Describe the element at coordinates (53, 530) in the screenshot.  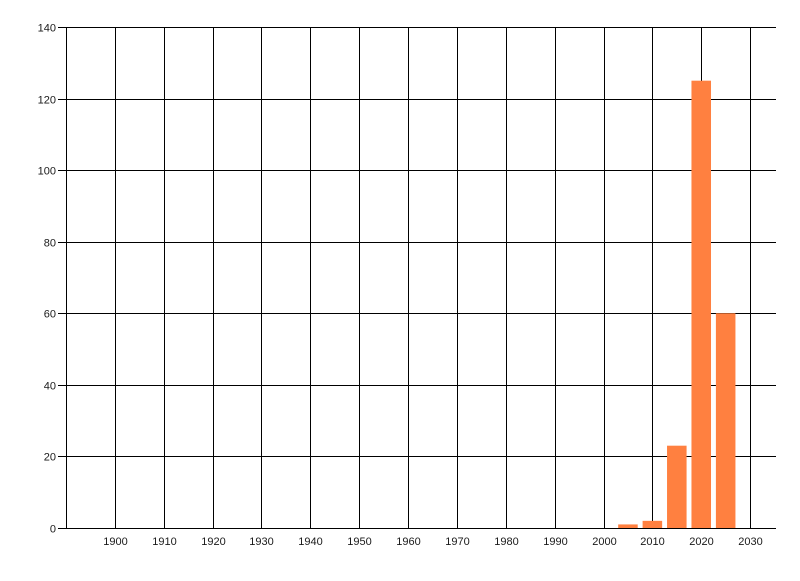
I see `y-tick-label: 0` at that location.